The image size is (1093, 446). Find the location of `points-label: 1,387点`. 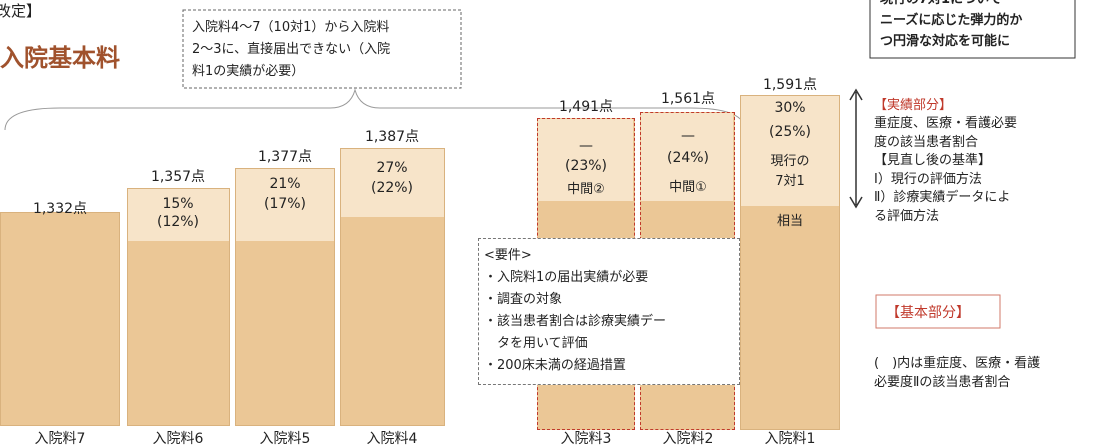

points-label: 1,387点 is located at coordinates (392, 137).